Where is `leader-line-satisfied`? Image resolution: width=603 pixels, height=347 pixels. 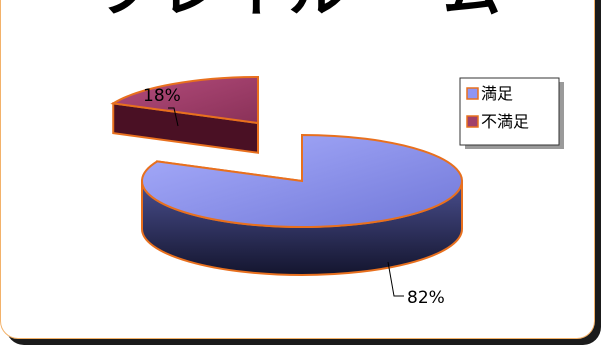 leader-line-satisfied is located at coordinates (395, 279).